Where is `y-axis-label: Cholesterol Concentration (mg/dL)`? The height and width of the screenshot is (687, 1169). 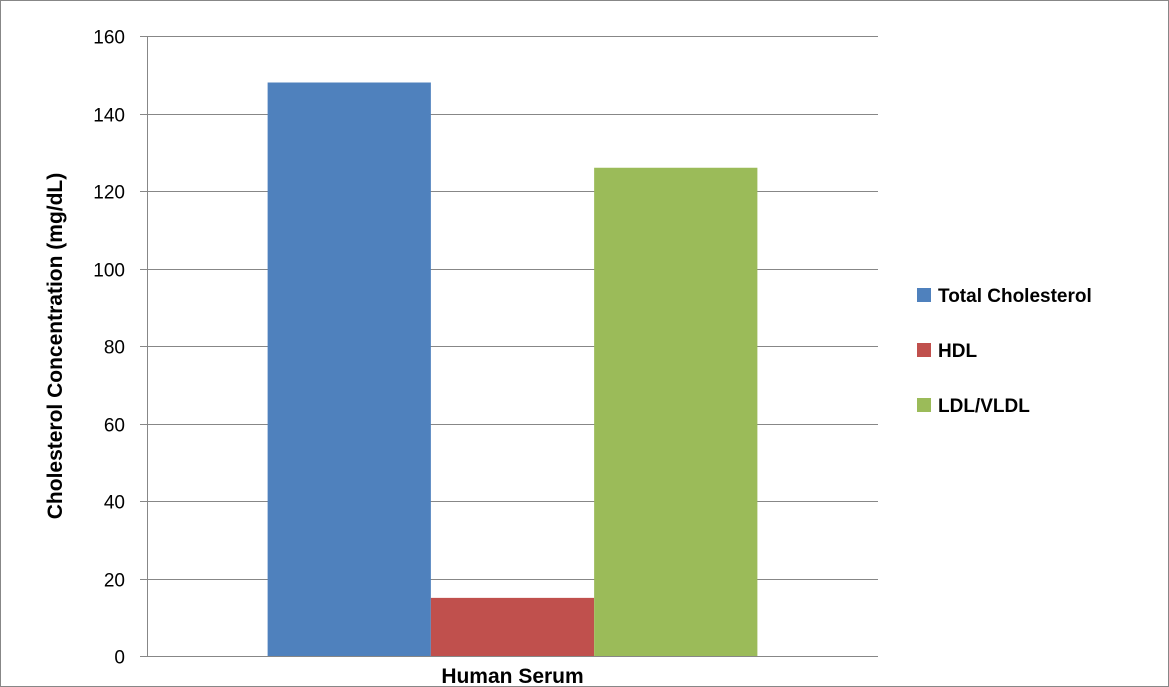 y-axis-label: Cholesterol Concentration (mg/dL) is located at coordinates (55, 346).